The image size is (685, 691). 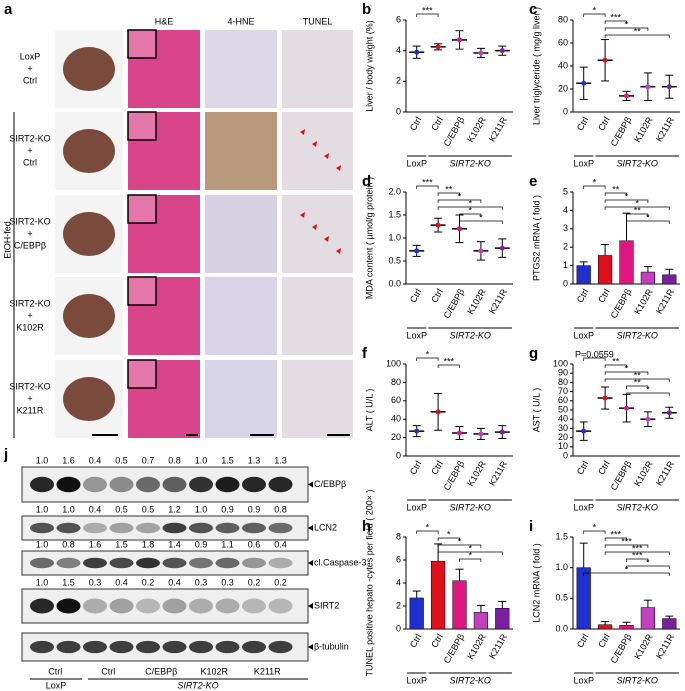 What do you see at coordinates (638, 382) in the screenshot?
I see `significance-label: **` at bounding box center [638, 382].